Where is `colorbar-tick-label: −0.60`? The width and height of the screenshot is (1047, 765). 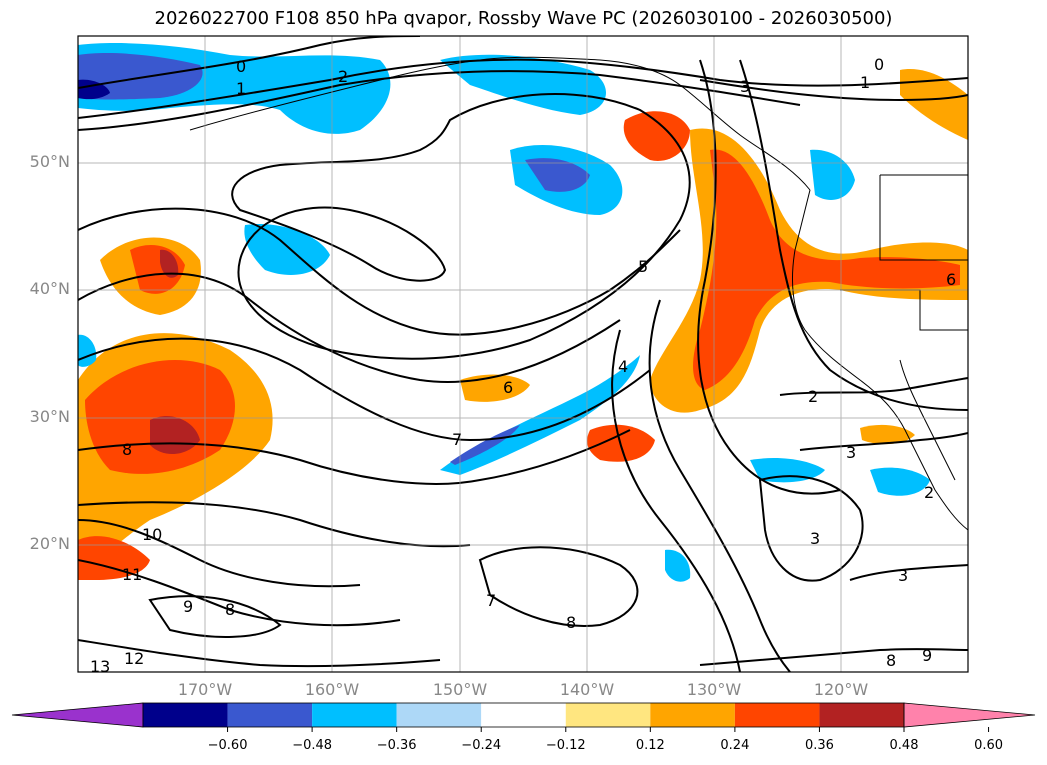
colorbar-tick-label: −0.60 is located at coordinates (227, 745).